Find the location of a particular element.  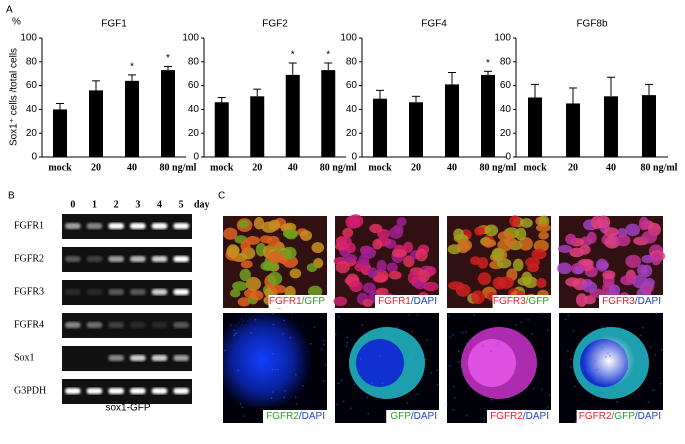

highlight is located at coordinates (609, 361).